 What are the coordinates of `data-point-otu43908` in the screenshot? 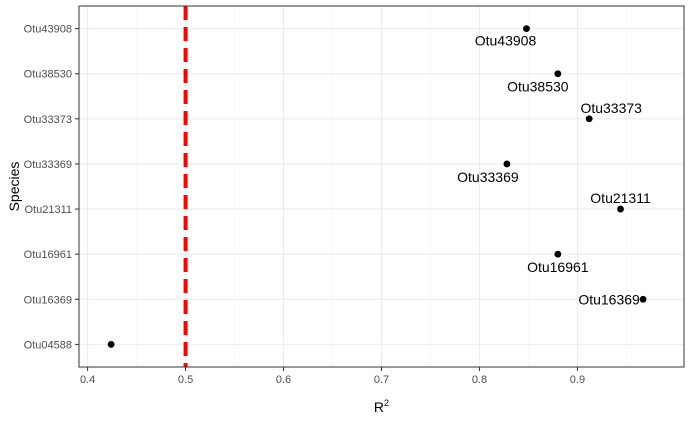 It's located at (526, 28).